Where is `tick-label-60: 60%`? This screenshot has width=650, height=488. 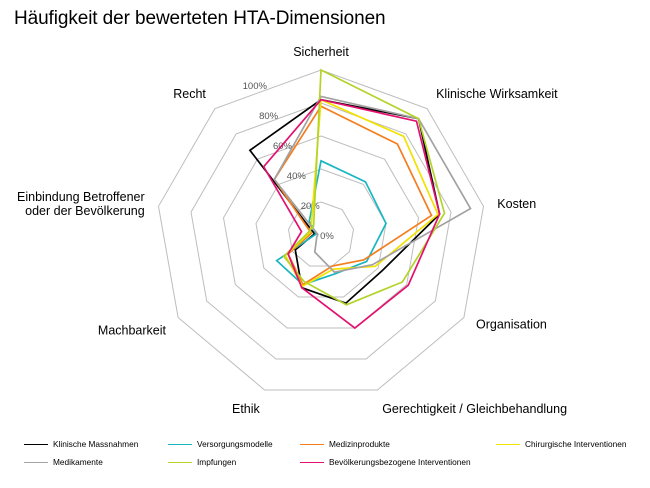
tick-label-60: 60% is located at coordinates (283, 146).